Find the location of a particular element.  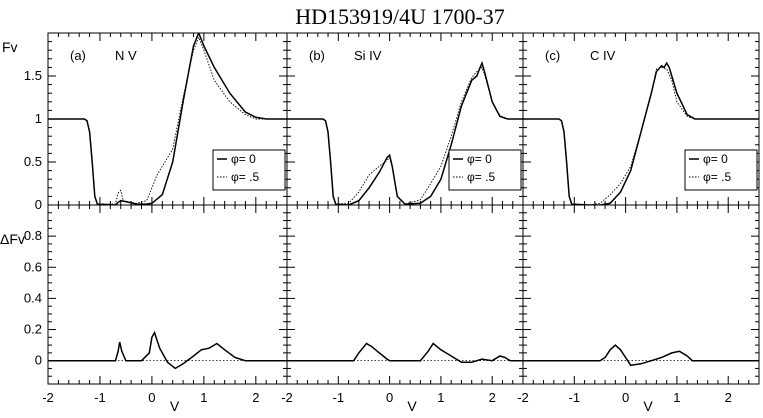

y-tick-label-top: 1 is located at coordinates (38, 118).